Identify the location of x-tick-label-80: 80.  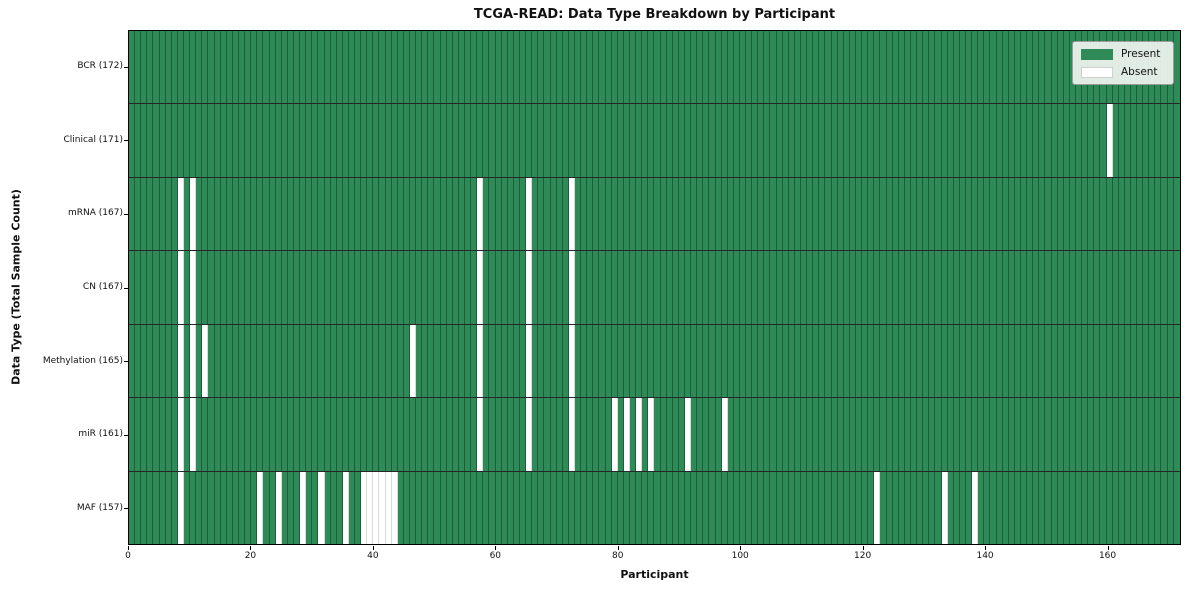
(618, 556).